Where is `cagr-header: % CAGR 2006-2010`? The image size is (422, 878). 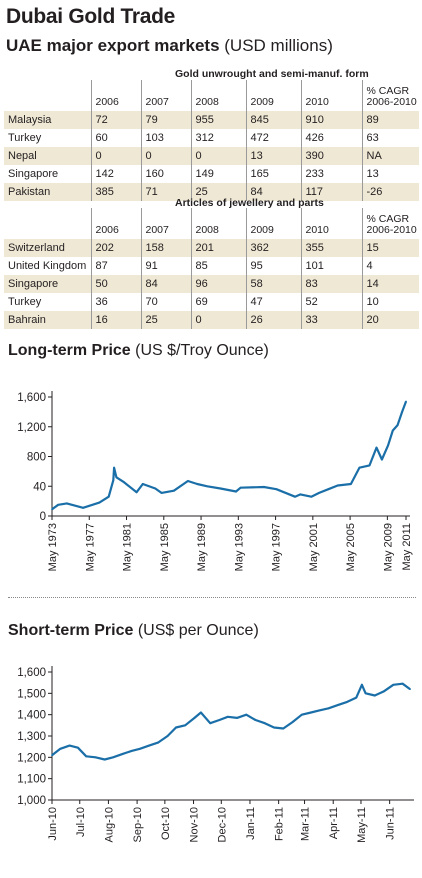
cagr-header: % CAGR 2006-2010 is located at coordinates (390, 95).